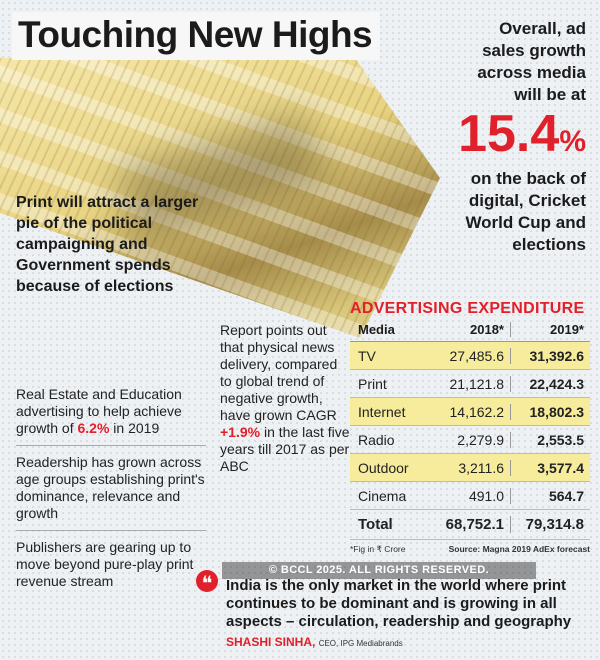 The width and height of the screenshot is (600, 660). I want to click on table-row: Print 21,121.8 22,424.3, so click(470, 384).